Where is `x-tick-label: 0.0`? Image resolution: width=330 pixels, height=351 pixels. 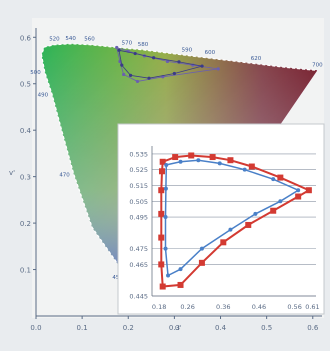 x-tick-label: 0.0 is located at coordinates (35, 328).